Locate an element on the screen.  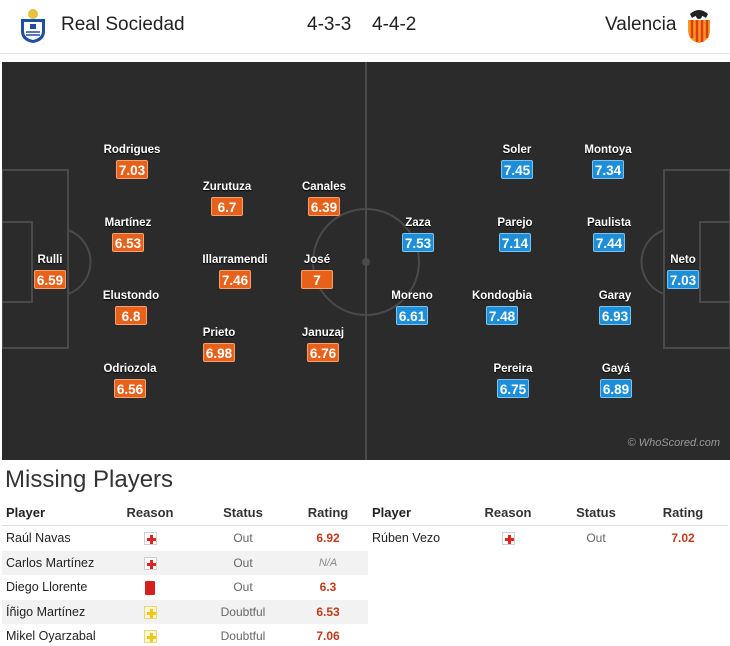
player-name: Moreno is located at coordinates (412, 296).